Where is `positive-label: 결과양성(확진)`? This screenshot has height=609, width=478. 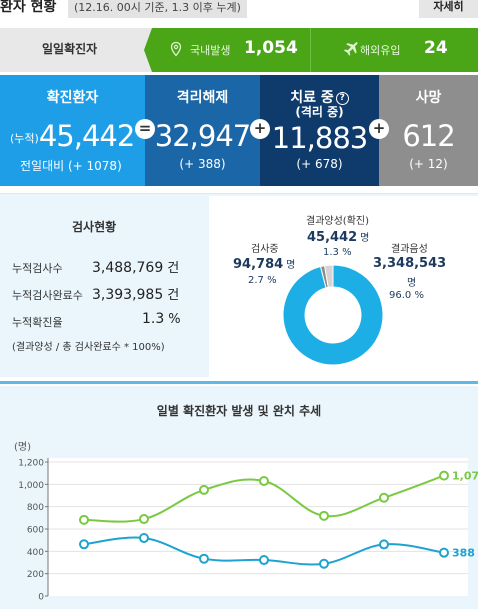 positive-label: 결과양성(확진) is located at coordinates (338, 221).